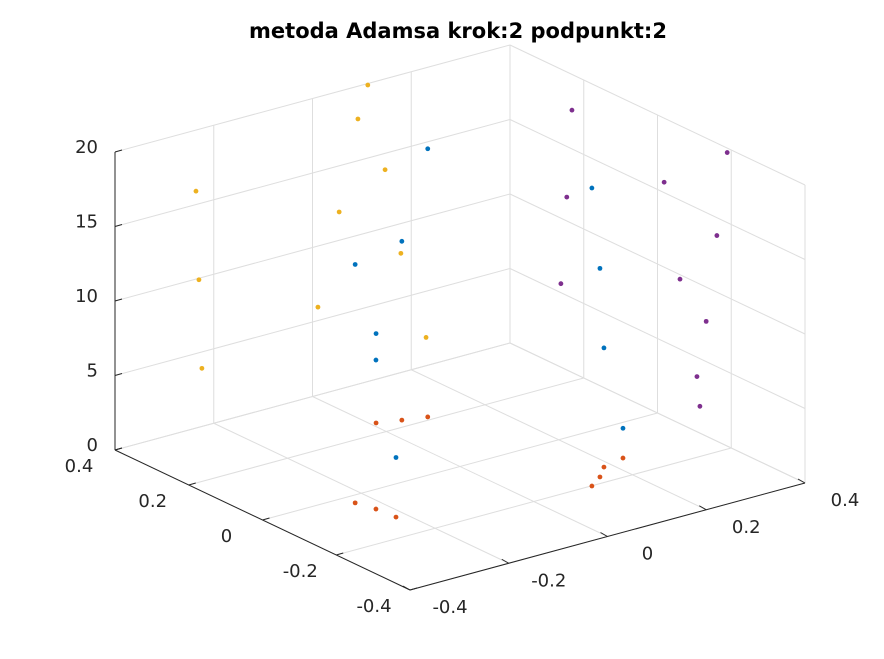 This screenshot has height=659, width=884. What do you see at coordinates (548, 580) in the screenshot?
I see `x-tick-label: -0.2` at bounding box center [548, 580].